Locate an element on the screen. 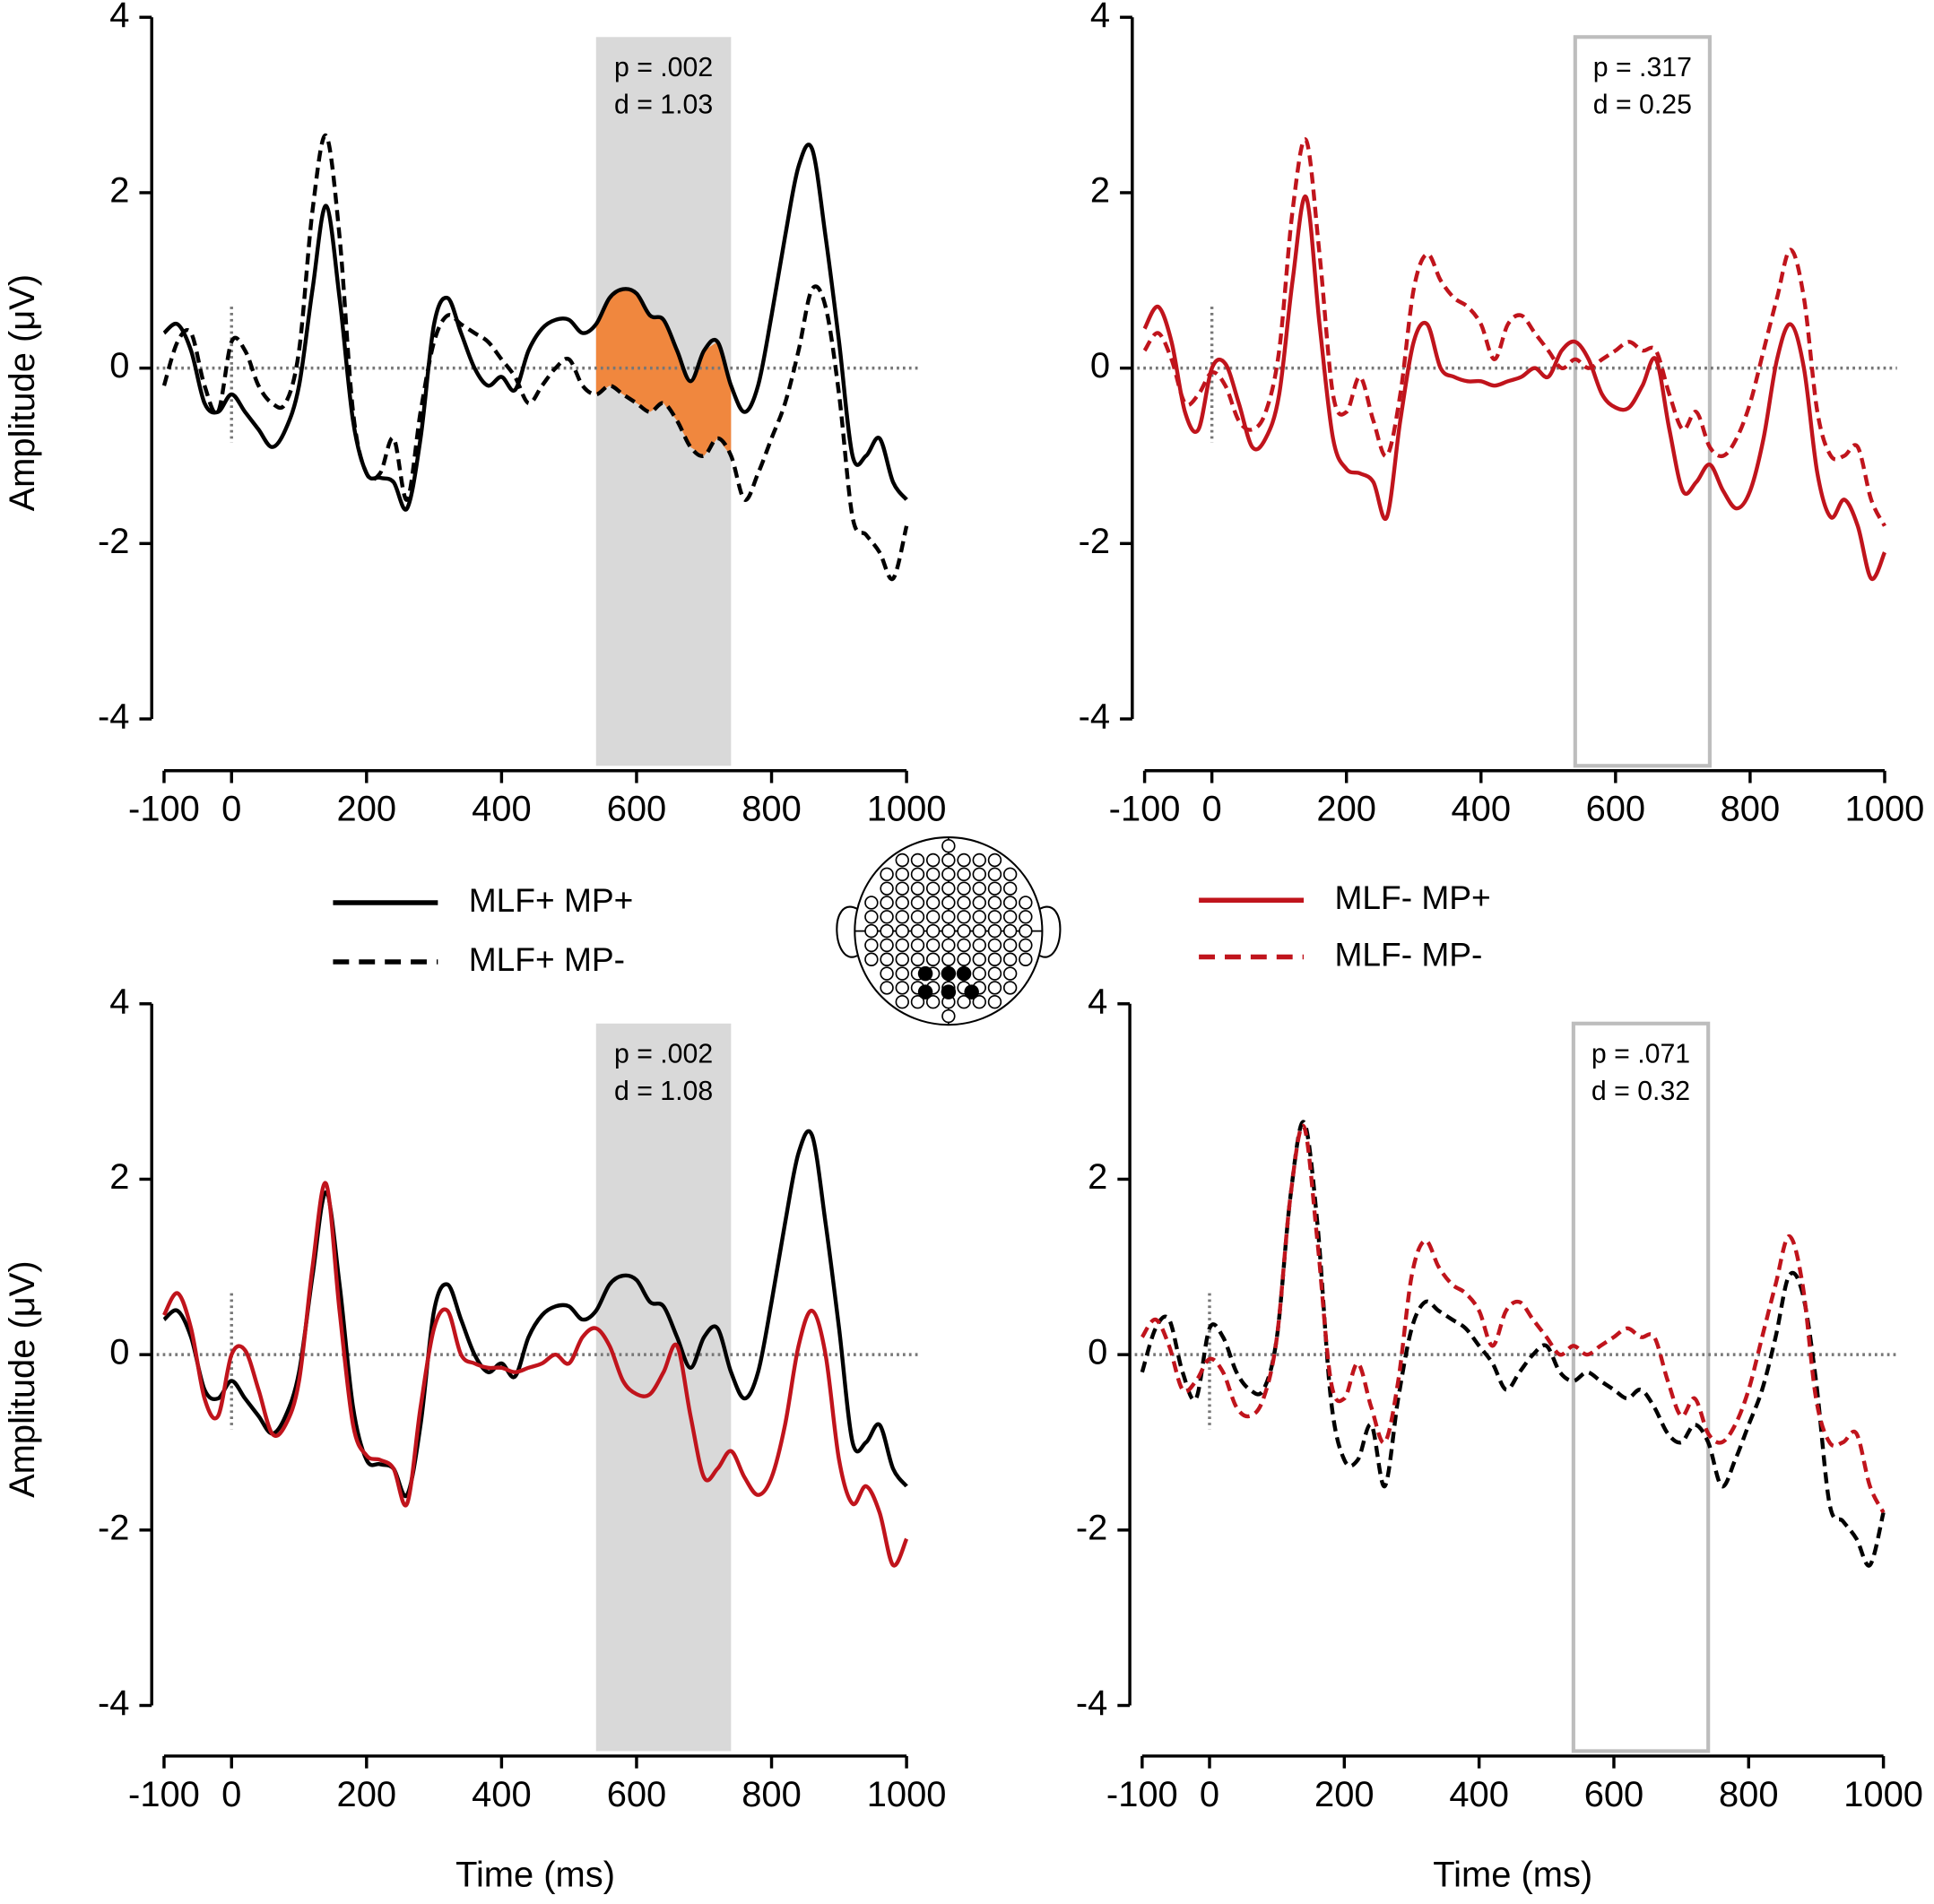 Image resolution: width=1934 pixels, height=1904 pixels. stat-annotation: d = 0.32 is located at coordinates (1640, 1091).